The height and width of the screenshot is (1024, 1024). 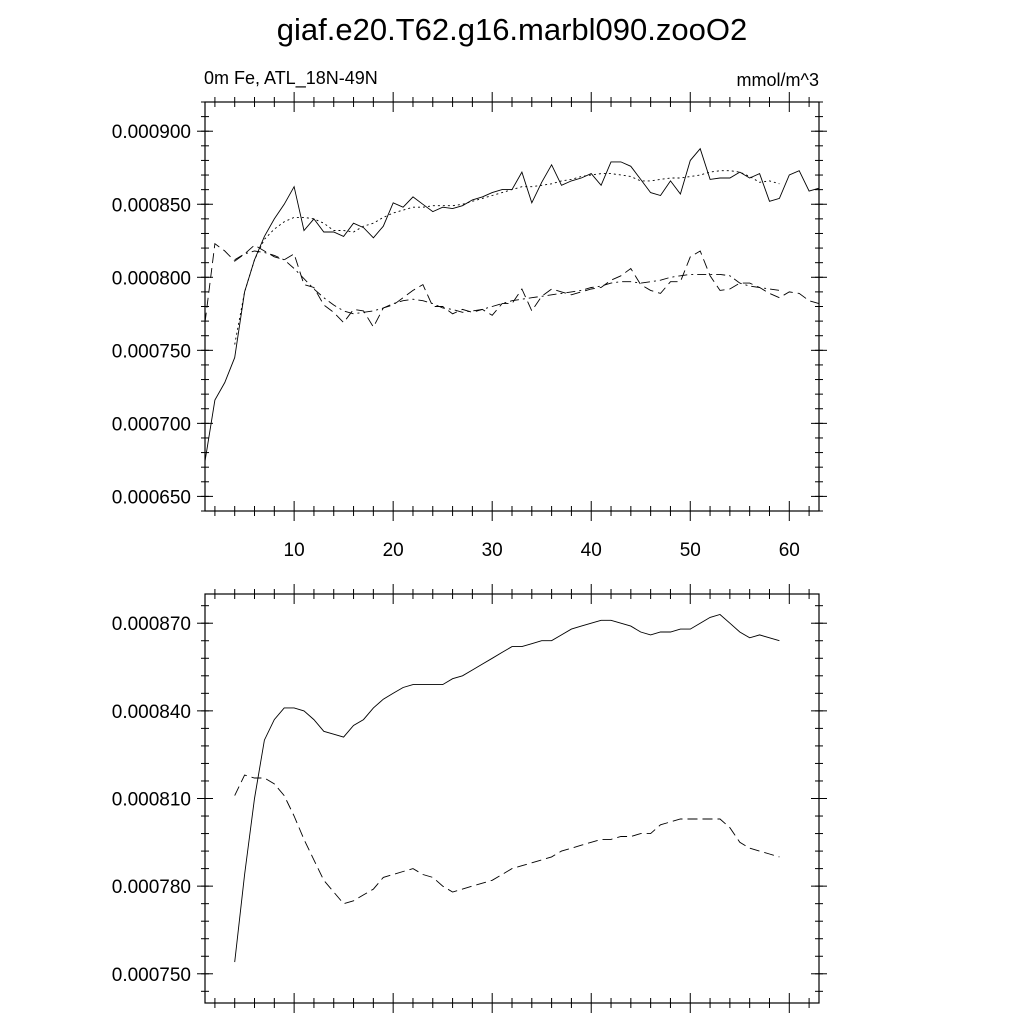 What do you see at coordinates (151, 975) in the screenshot?
I see `bottom-y-tick-label: 0.000750` at bounding box center [151, 975].